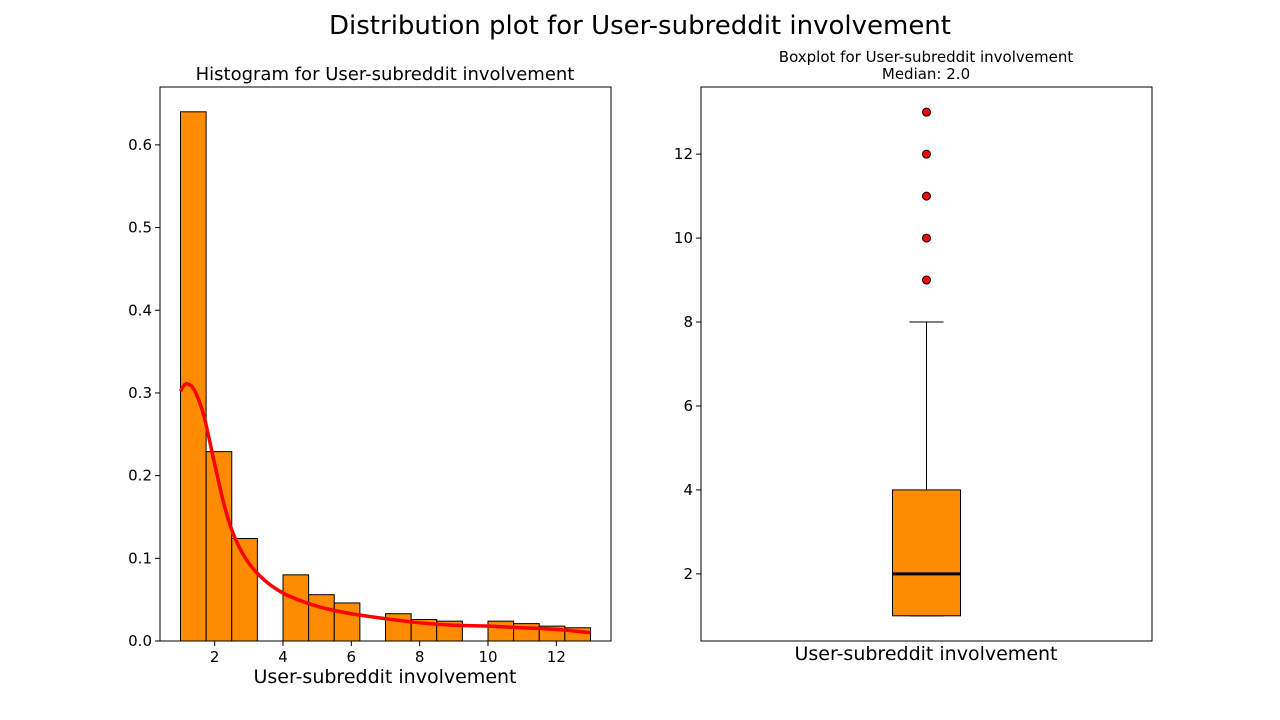 The height and width of the screenshot is (720, 1280). What do you see at coordinates (140, 558) in the screenshot?
I see `histogram-y-tick-label: 0.1` at bounding box center [140, 558].